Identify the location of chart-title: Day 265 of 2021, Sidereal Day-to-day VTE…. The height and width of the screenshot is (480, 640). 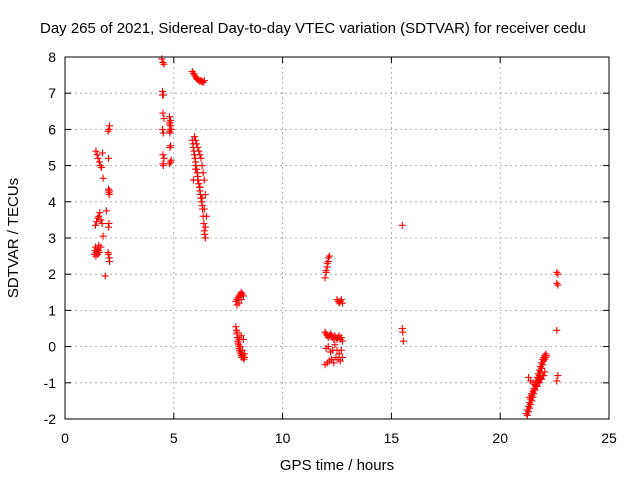
(313, 28).